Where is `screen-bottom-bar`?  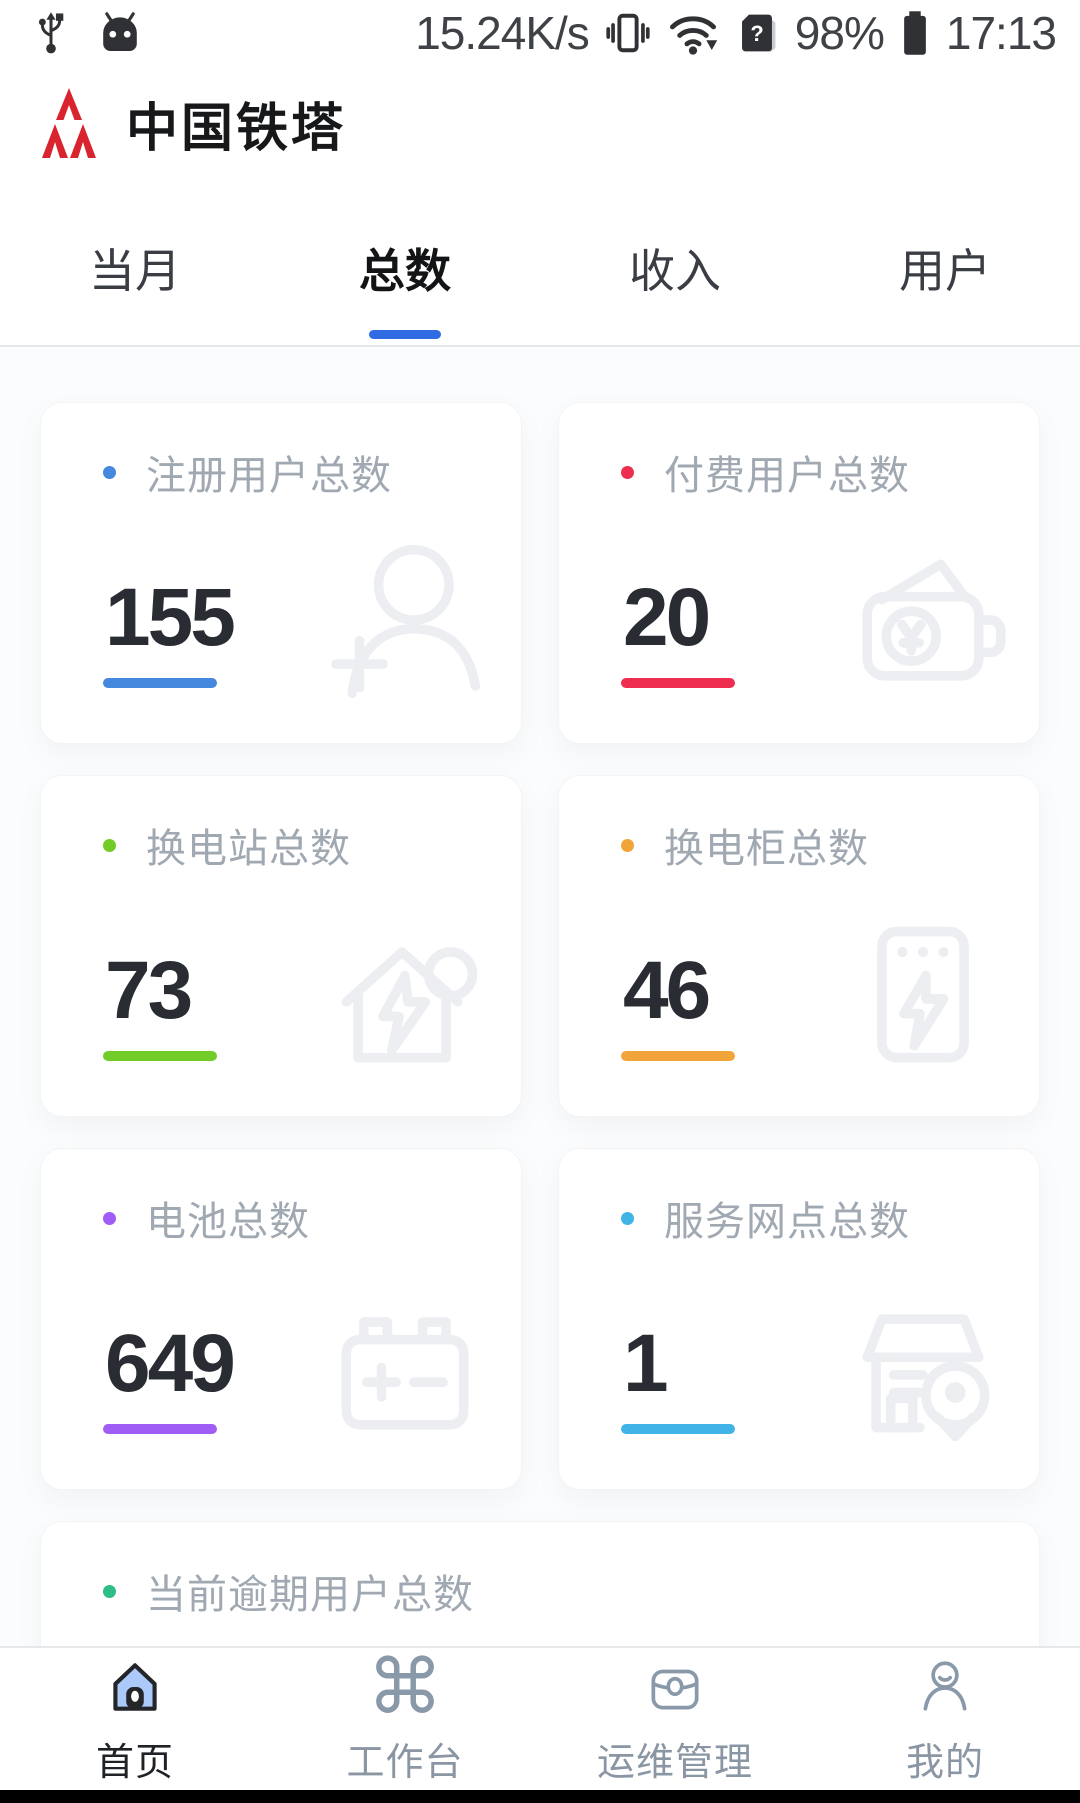
screen-bottom-bar is located at coordinates (540, 1796).